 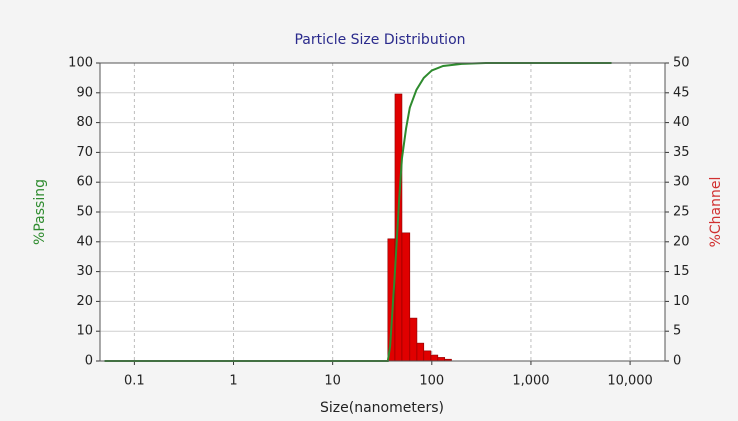 What do you see at coordinates (332, 381) in the screenshot?
I see `x-tick-label: 10` at bounding box center [332, 381].